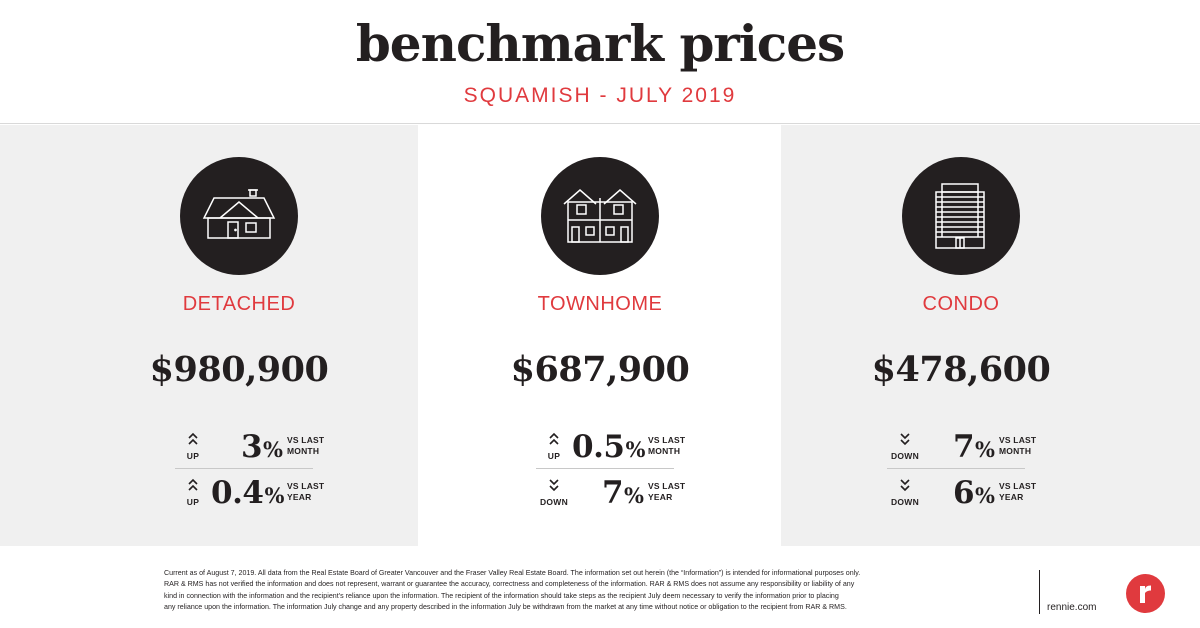 This screenshot has height=628, width=1200. I want to click on percent-value: 3, so click(251, 447).